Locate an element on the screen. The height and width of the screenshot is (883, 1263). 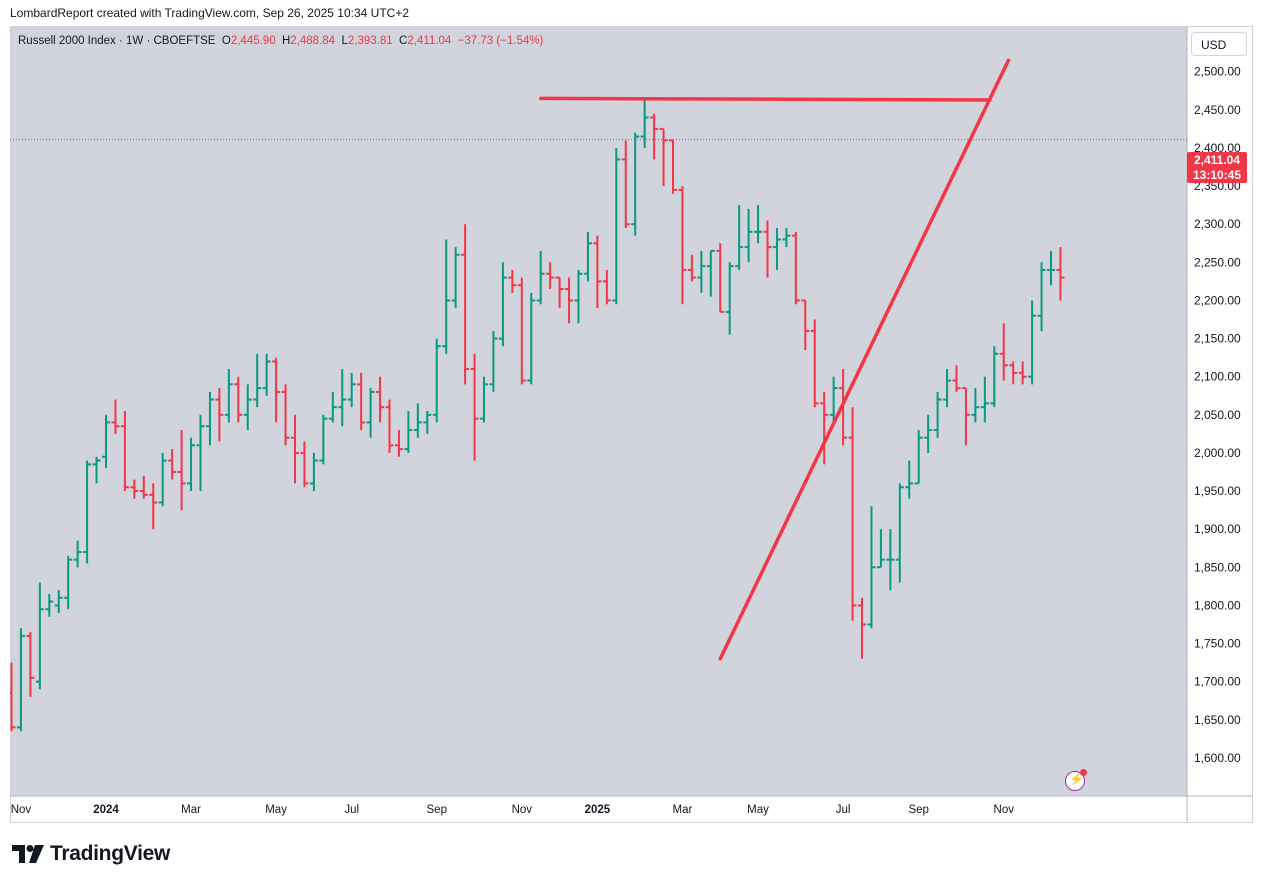
tradingview-logo: TradingView is located at coordinates (91, 854).